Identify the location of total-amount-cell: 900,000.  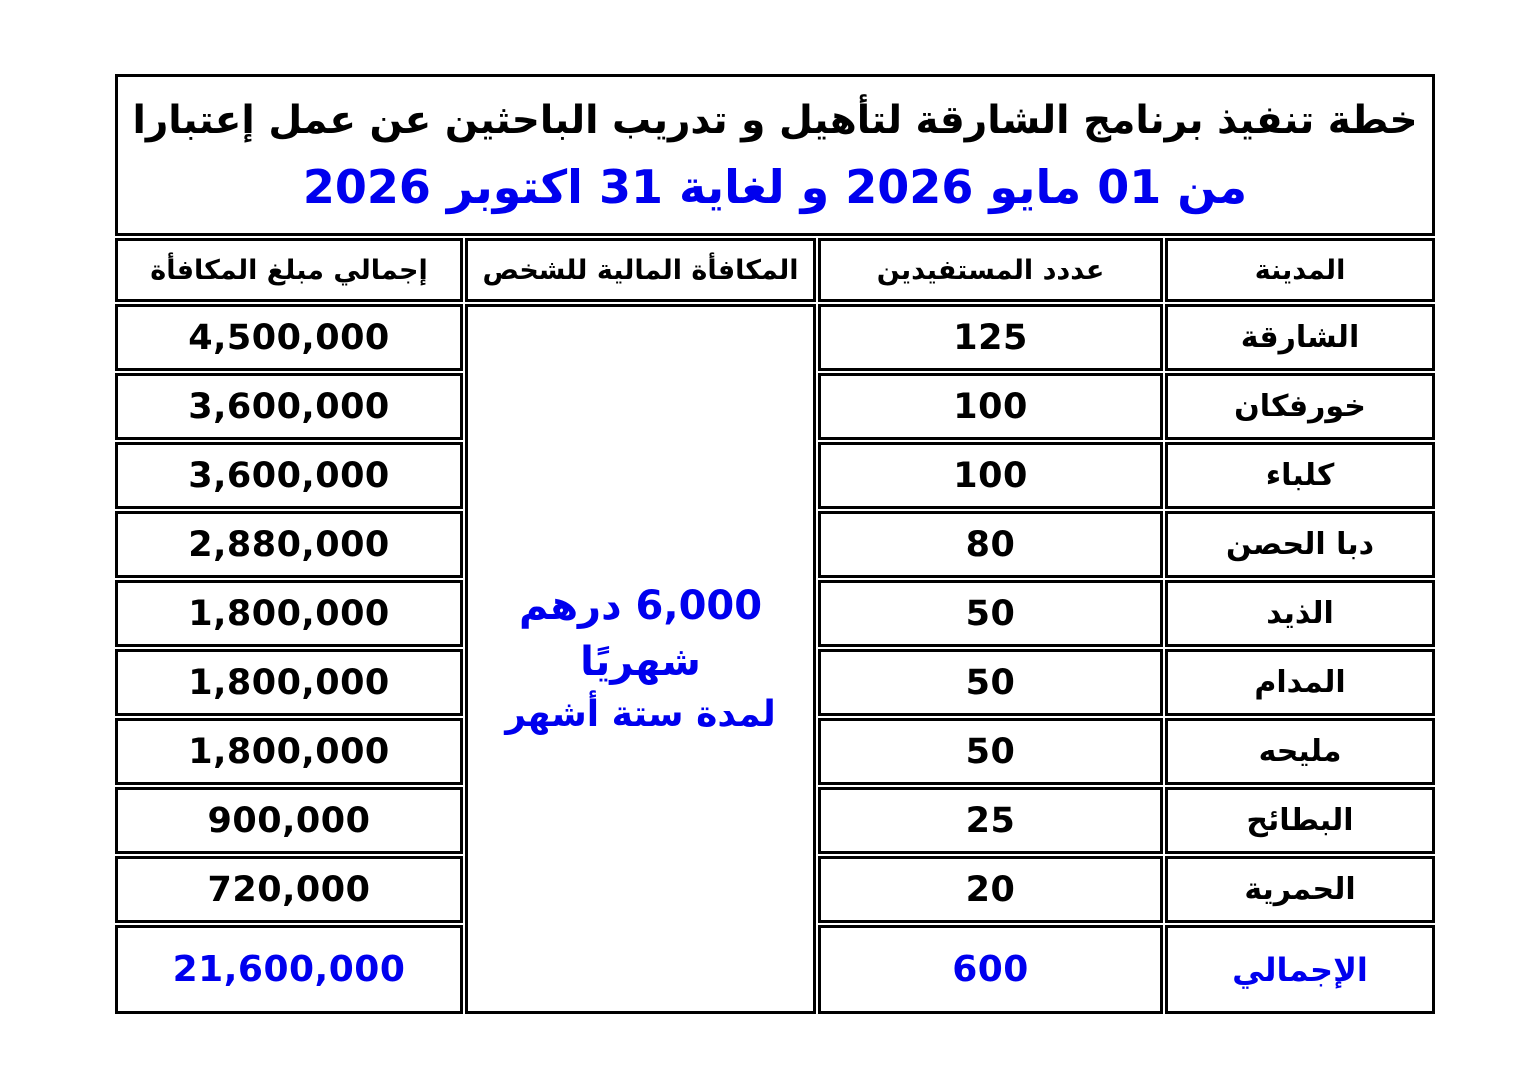
(289, 820).